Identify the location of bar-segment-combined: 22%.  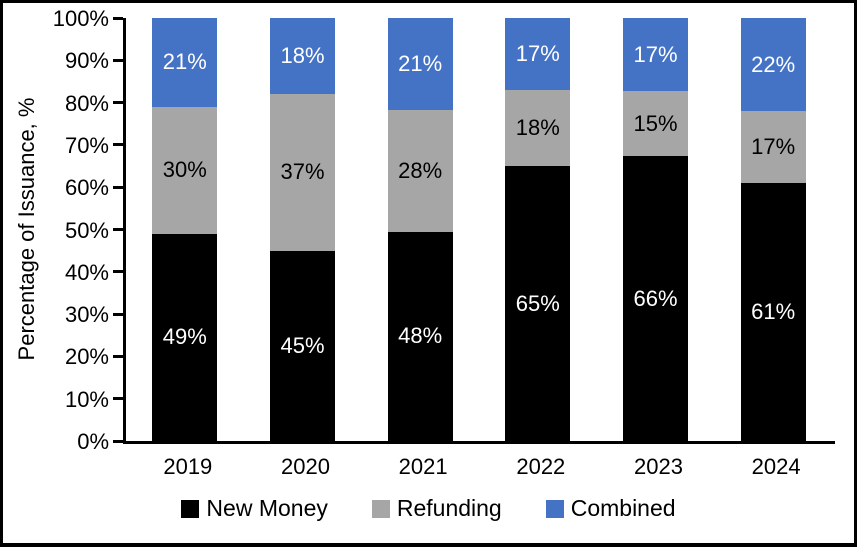
(773, 65).